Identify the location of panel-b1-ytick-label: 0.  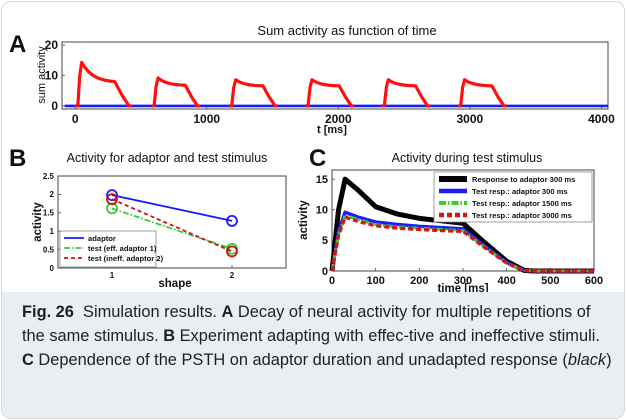
(52, 268).